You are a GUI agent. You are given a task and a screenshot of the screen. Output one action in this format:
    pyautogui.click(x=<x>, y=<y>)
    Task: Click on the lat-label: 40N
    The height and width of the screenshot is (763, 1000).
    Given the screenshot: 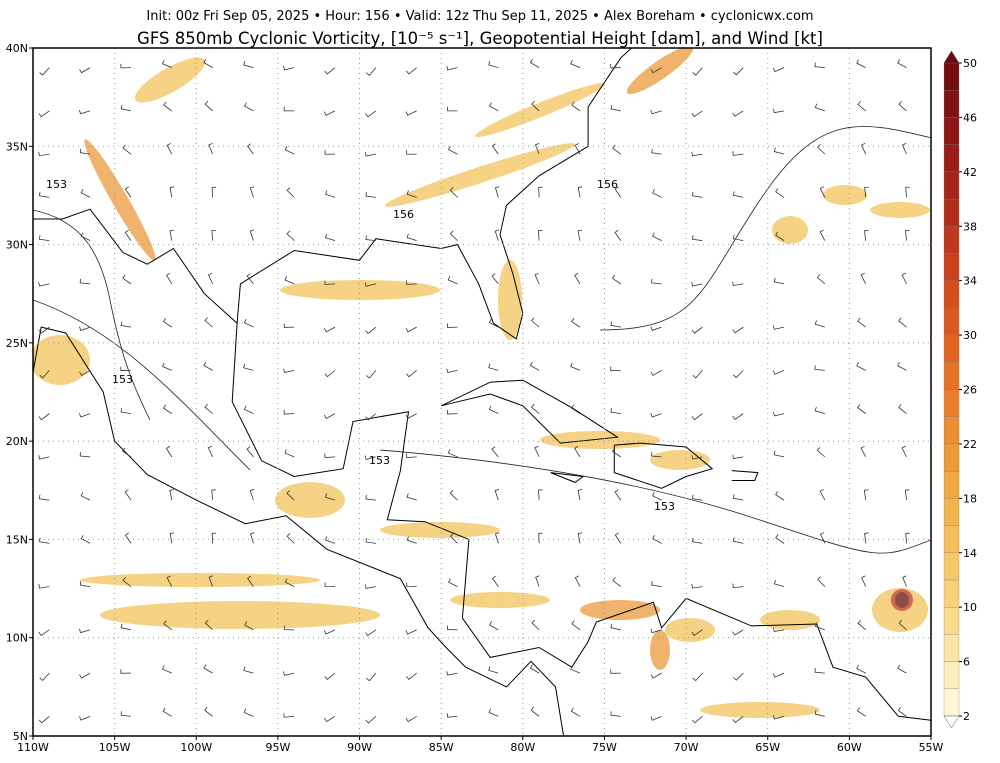 What is the action you would take?
    pyautogui.click(x=17, y=48)
    